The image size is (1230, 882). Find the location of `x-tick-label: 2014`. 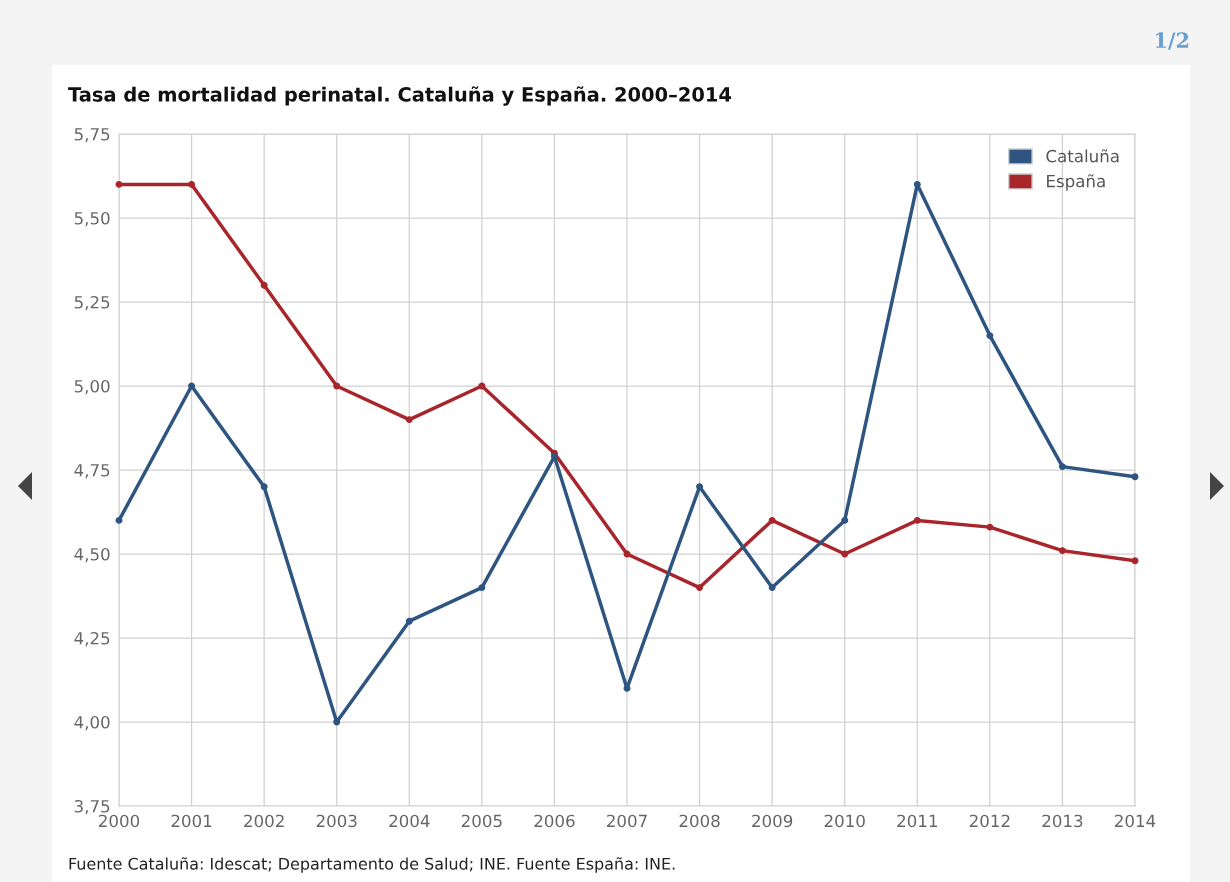

x-tick-label: 2014 is located at coordinates (1135, 821).